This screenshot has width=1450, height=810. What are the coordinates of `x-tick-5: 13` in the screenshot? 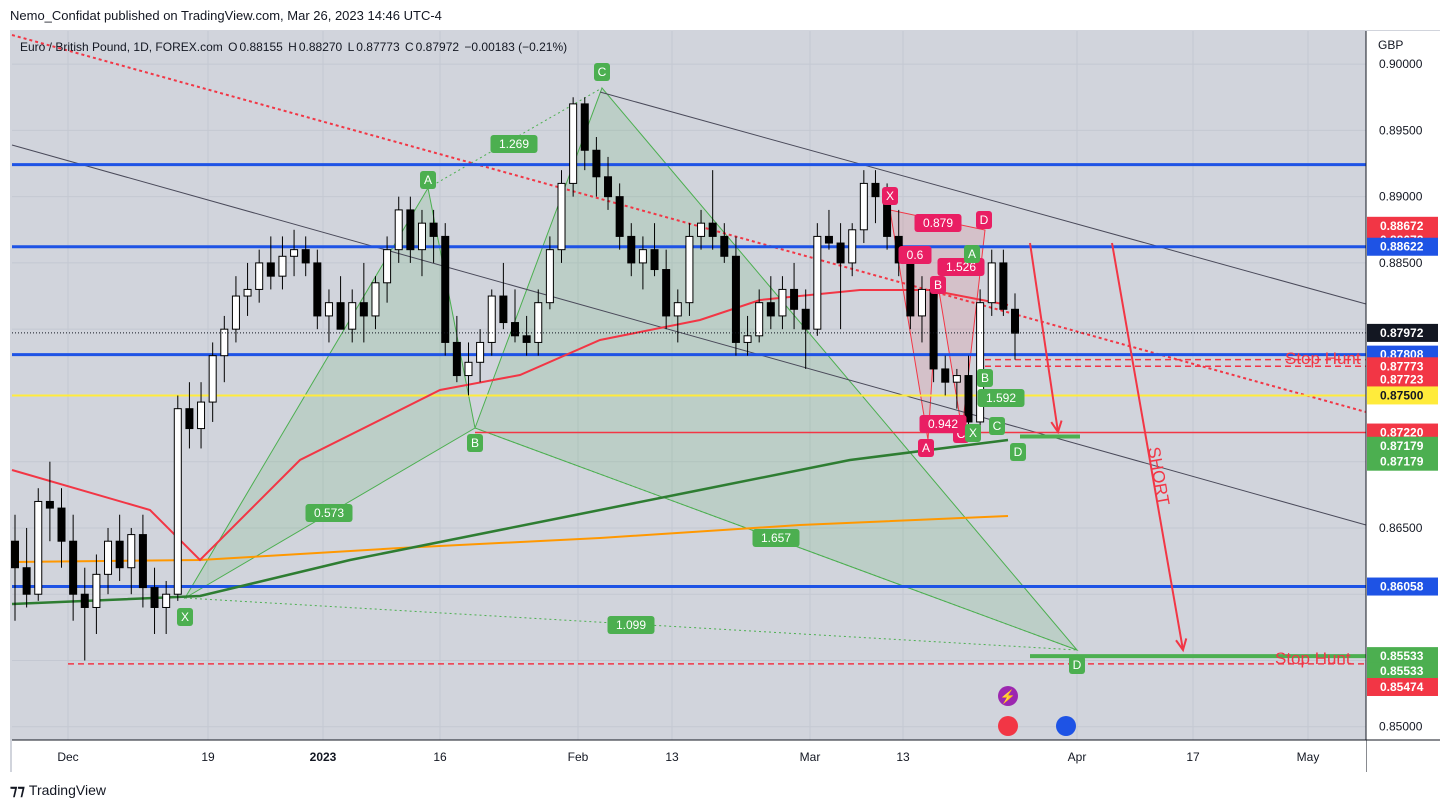 It's located at (672, 757).